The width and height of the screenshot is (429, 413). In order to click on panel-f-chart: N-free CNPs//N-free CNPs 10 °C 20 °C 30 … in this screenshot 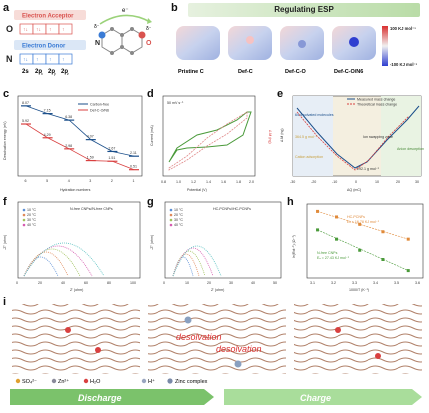, I will do `click(72, 246)`.